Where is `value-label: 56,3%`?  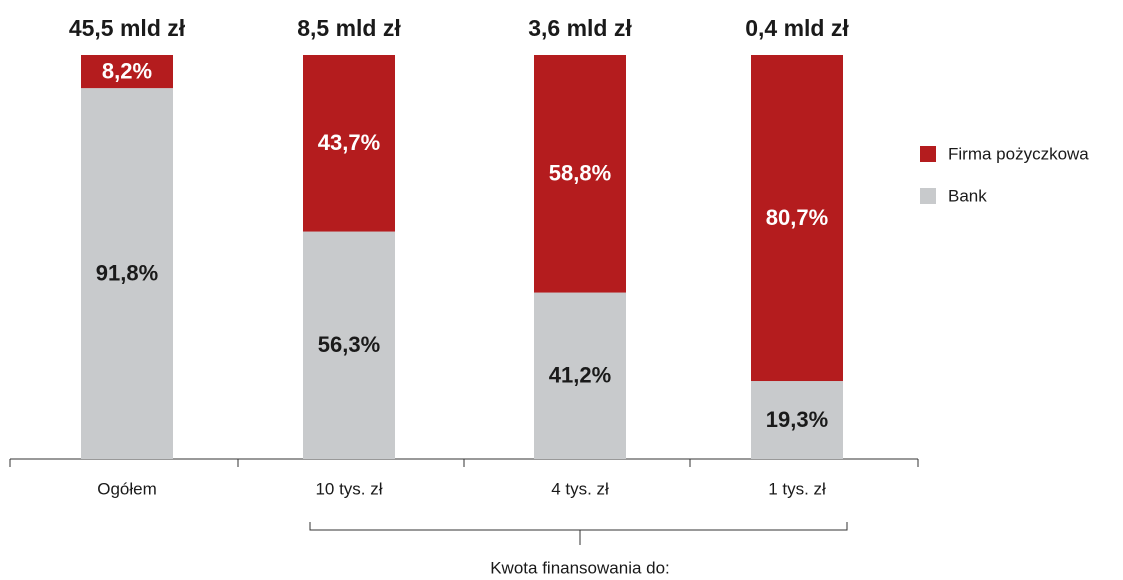 value-label: 56,3% is located at coordinates (349, 344).